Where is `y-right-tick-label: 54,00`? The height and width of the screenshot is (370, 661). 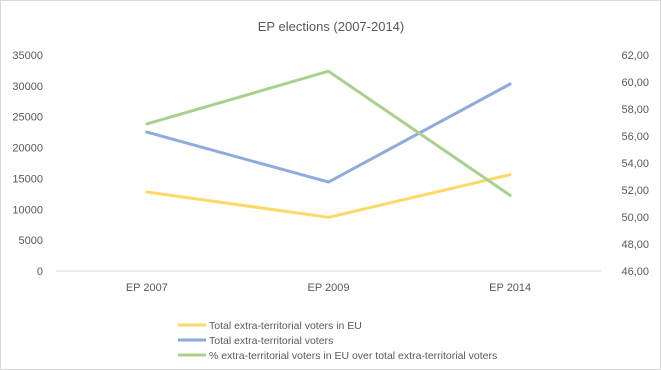
y-right-tick-label: 54,00 is located at coordinates (635, 164).